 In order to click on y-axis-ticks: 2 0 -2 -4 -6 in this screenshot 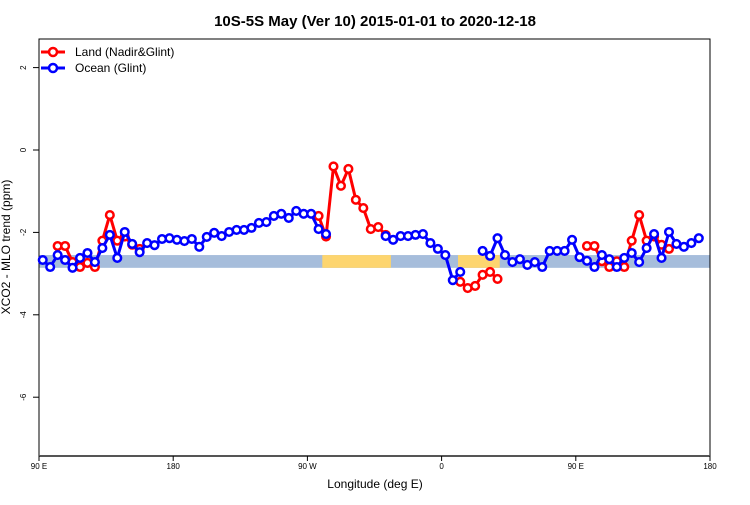, I will do `click(29, 233)`.